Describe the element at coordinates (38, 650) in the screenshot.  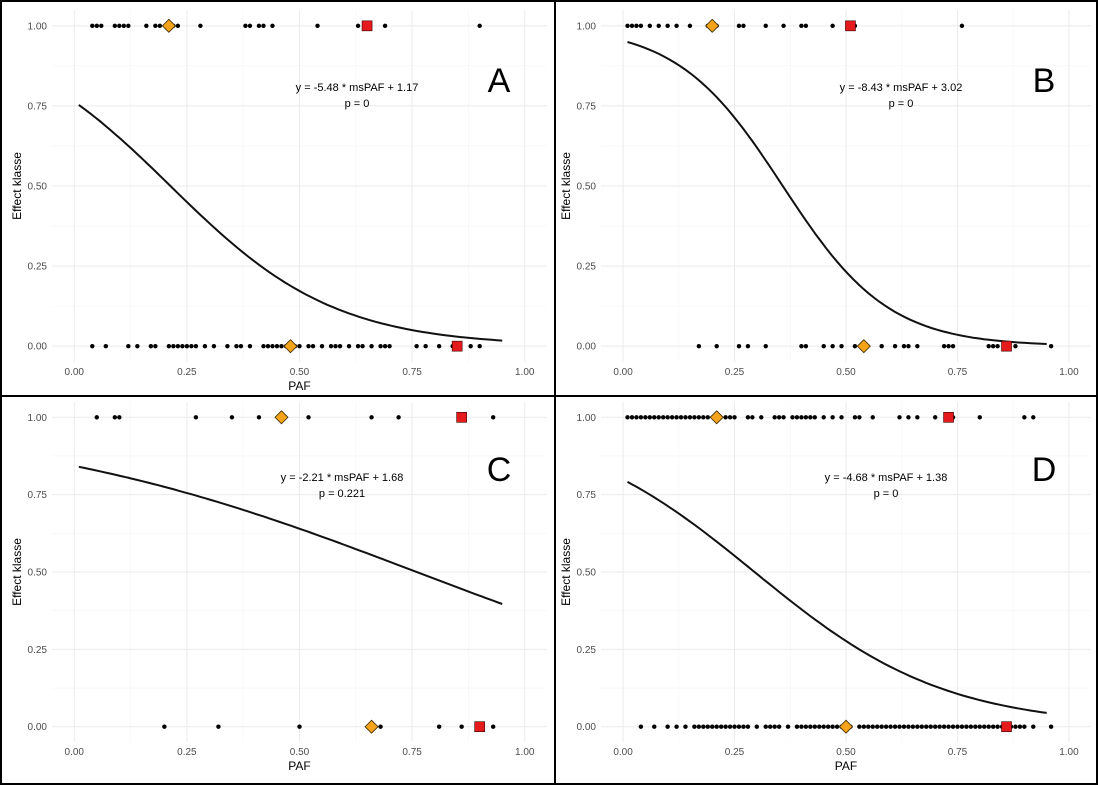
I see `y-tick-label: 0.25` at that location.